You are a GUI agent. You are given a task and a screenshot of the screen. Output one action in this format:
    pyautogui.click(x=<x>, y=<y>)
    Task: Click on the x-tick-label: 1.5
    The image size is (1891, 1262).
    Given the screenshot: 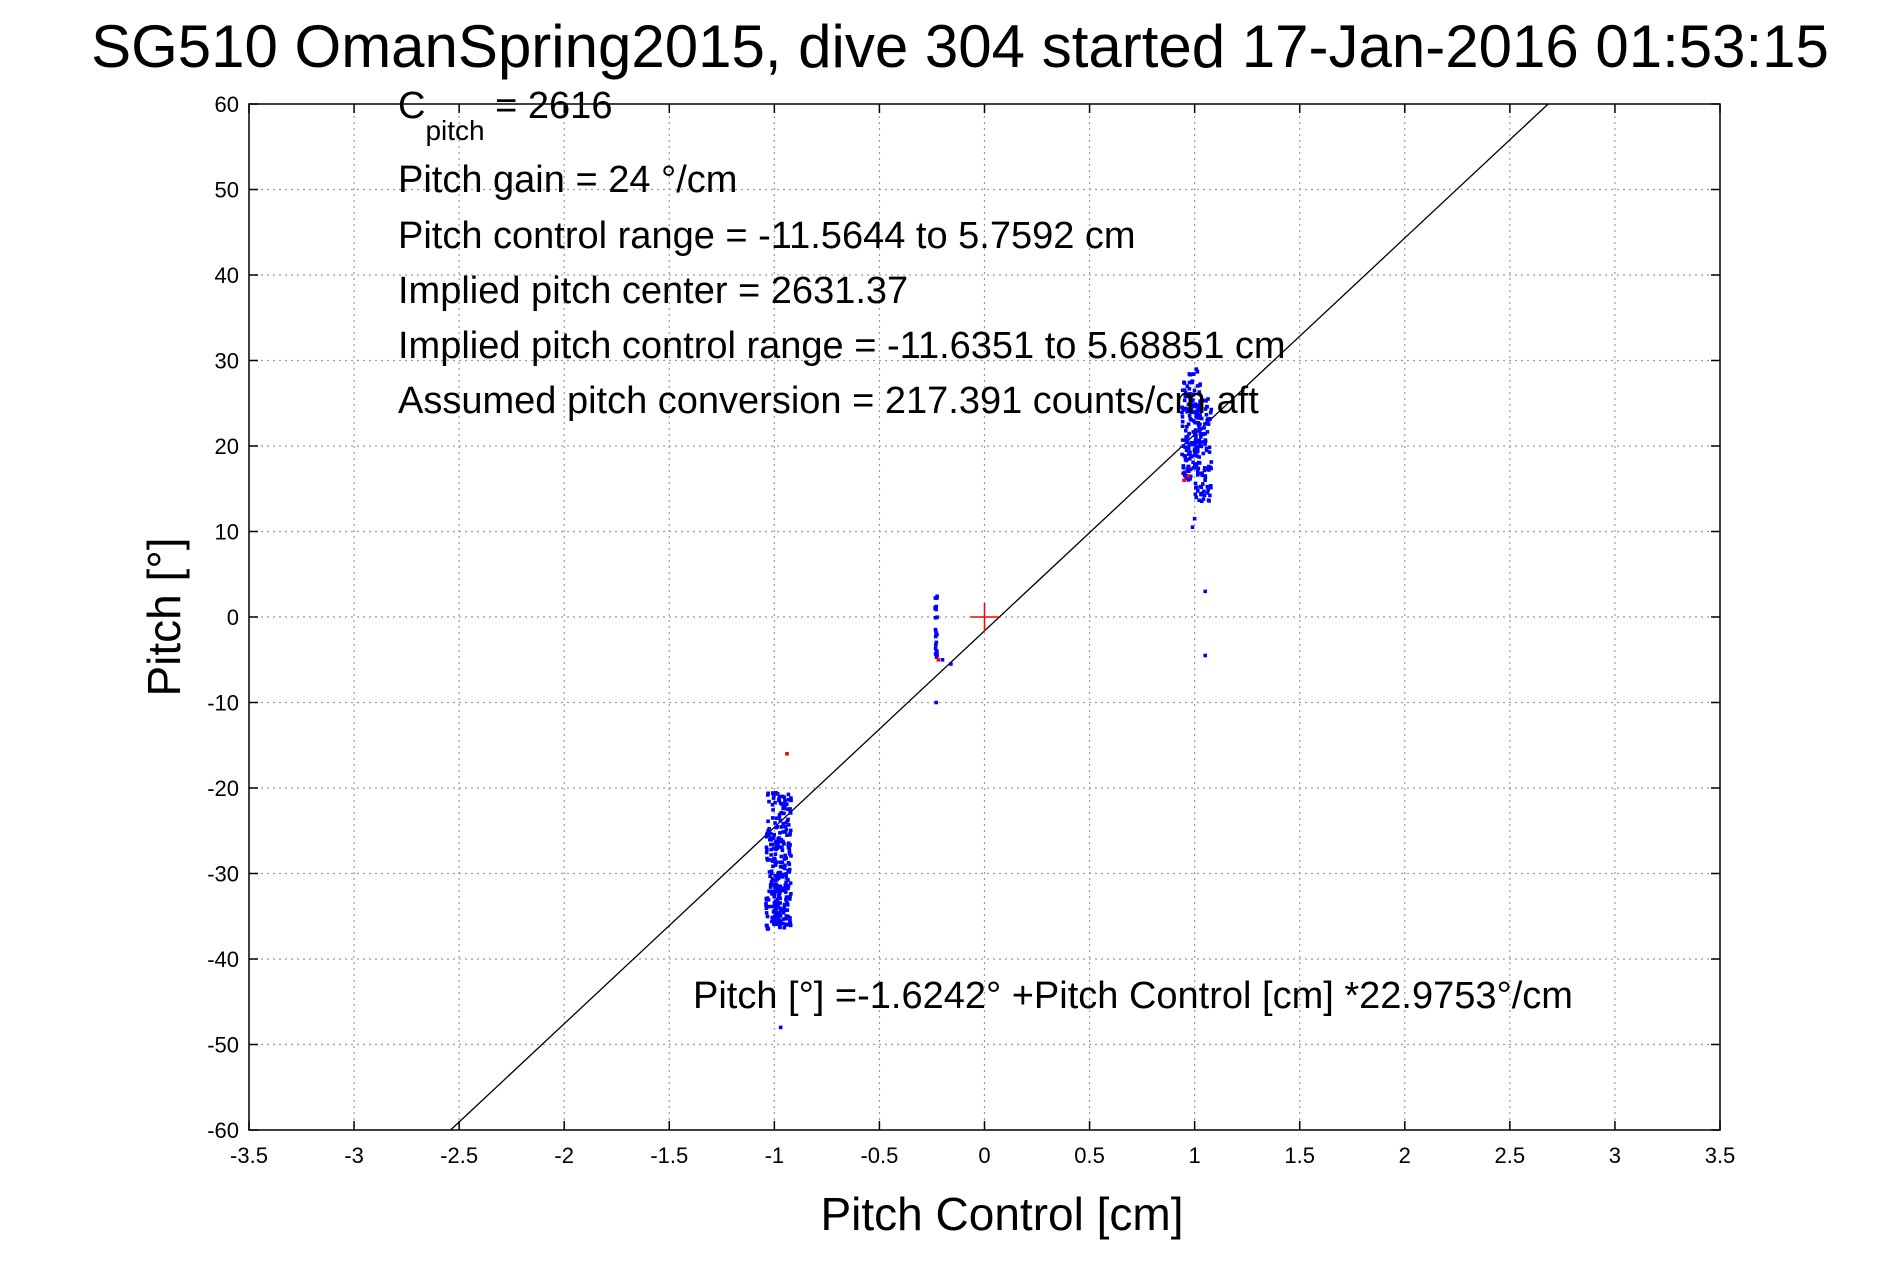 What is the action you would take?
    pyautogui.click(x=1299, y=1155)
    